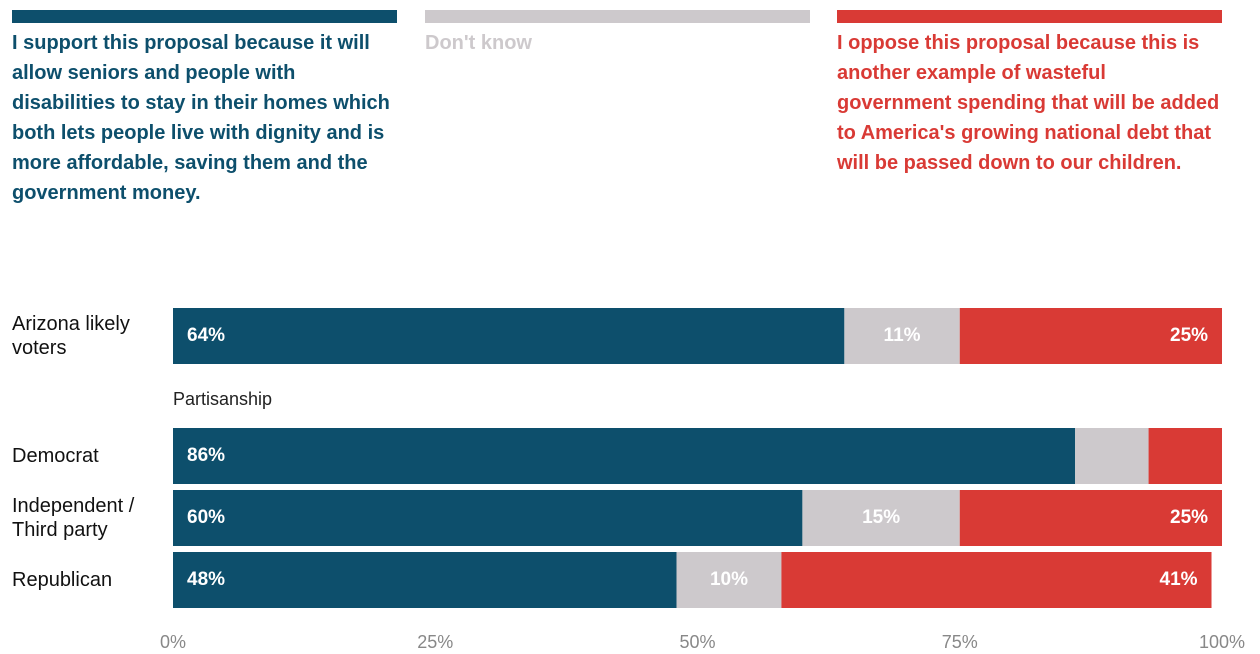 Image resolution: width=1260 pixels, height=654 pixels. Describe the element at coordinates (71, 336) in the screenshot. I see `category-label: Arizona likely voters` at that location.